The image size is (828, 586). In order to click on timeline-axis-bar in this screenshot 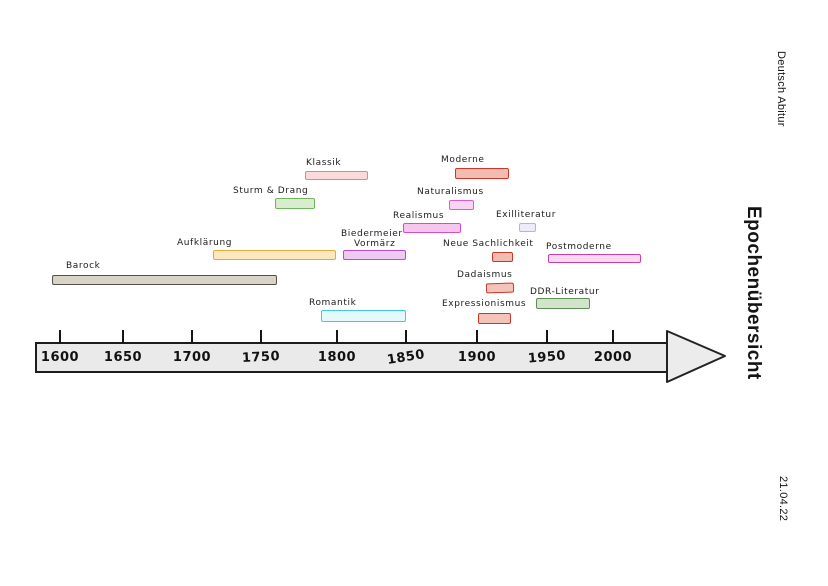, I will do `click(351, 357)`.